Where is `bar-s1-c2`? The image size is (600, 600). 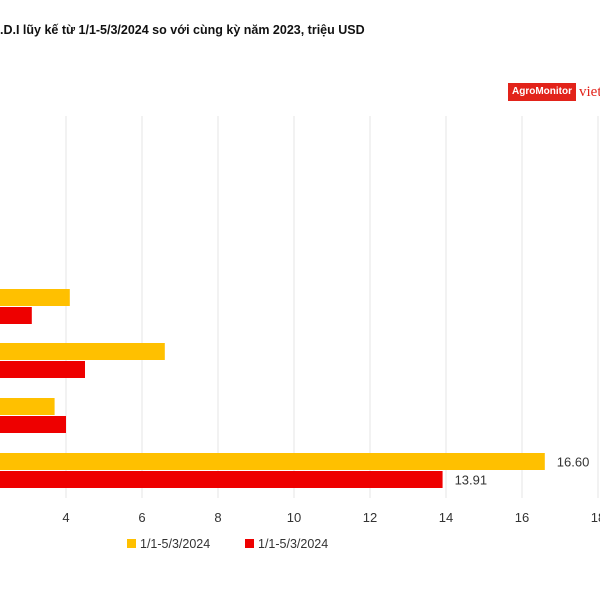 bar-s1-c2 is located at coordinates (33, 424).